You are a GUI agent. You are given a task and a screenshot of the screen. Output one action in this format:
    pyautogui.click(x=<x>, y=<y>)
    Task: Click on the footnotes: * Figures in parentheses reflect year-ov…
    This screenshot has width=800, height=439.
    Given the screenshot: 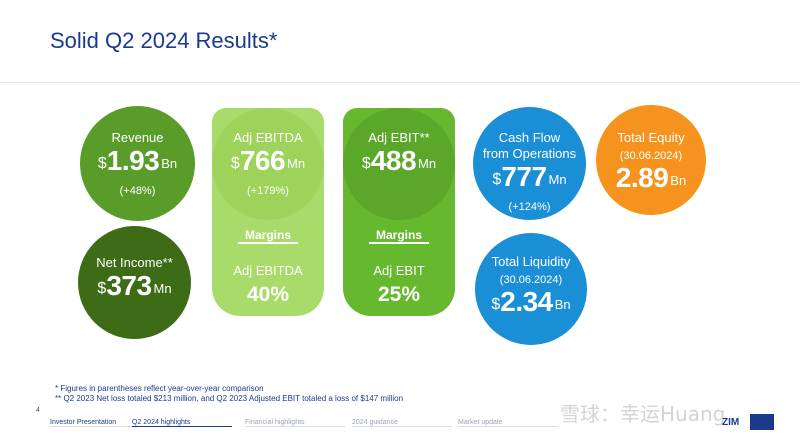 What is the action you would take?
    pyautogui.click(x=229, y=394)
    